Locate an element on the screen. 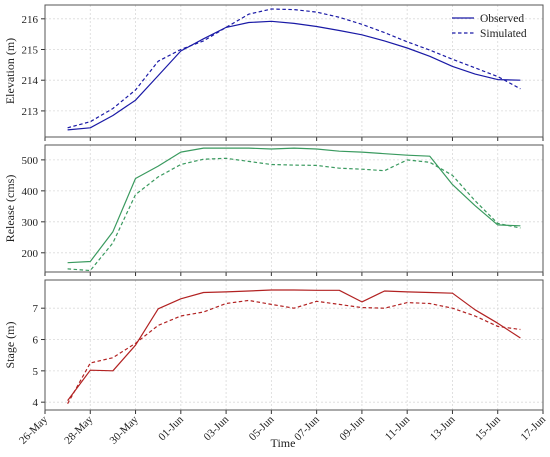 Image resolution: width=550 pixels, height=457 pixels. x-tick-label: 01-Jun is located at coordinates (171, 428).